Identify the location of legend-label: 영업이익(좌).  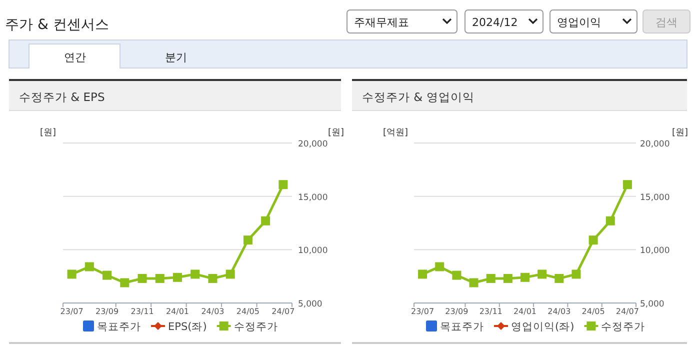
(542, 327).